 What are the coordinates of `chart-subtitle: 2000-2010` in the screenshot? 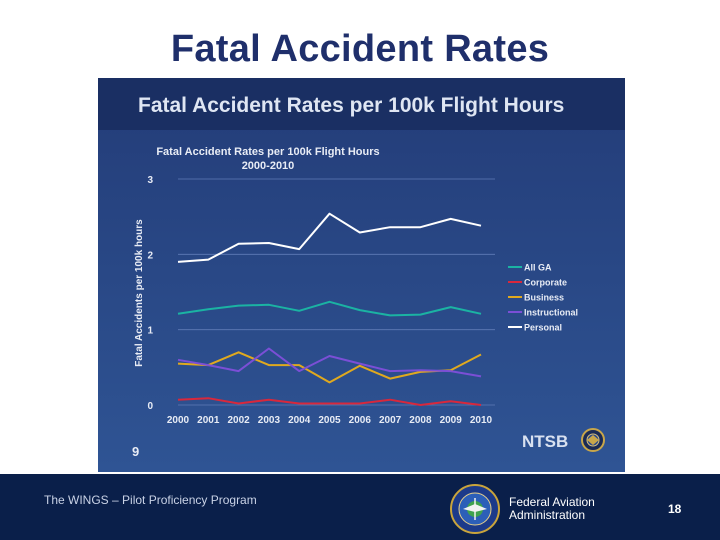 It's located at (268, 166).